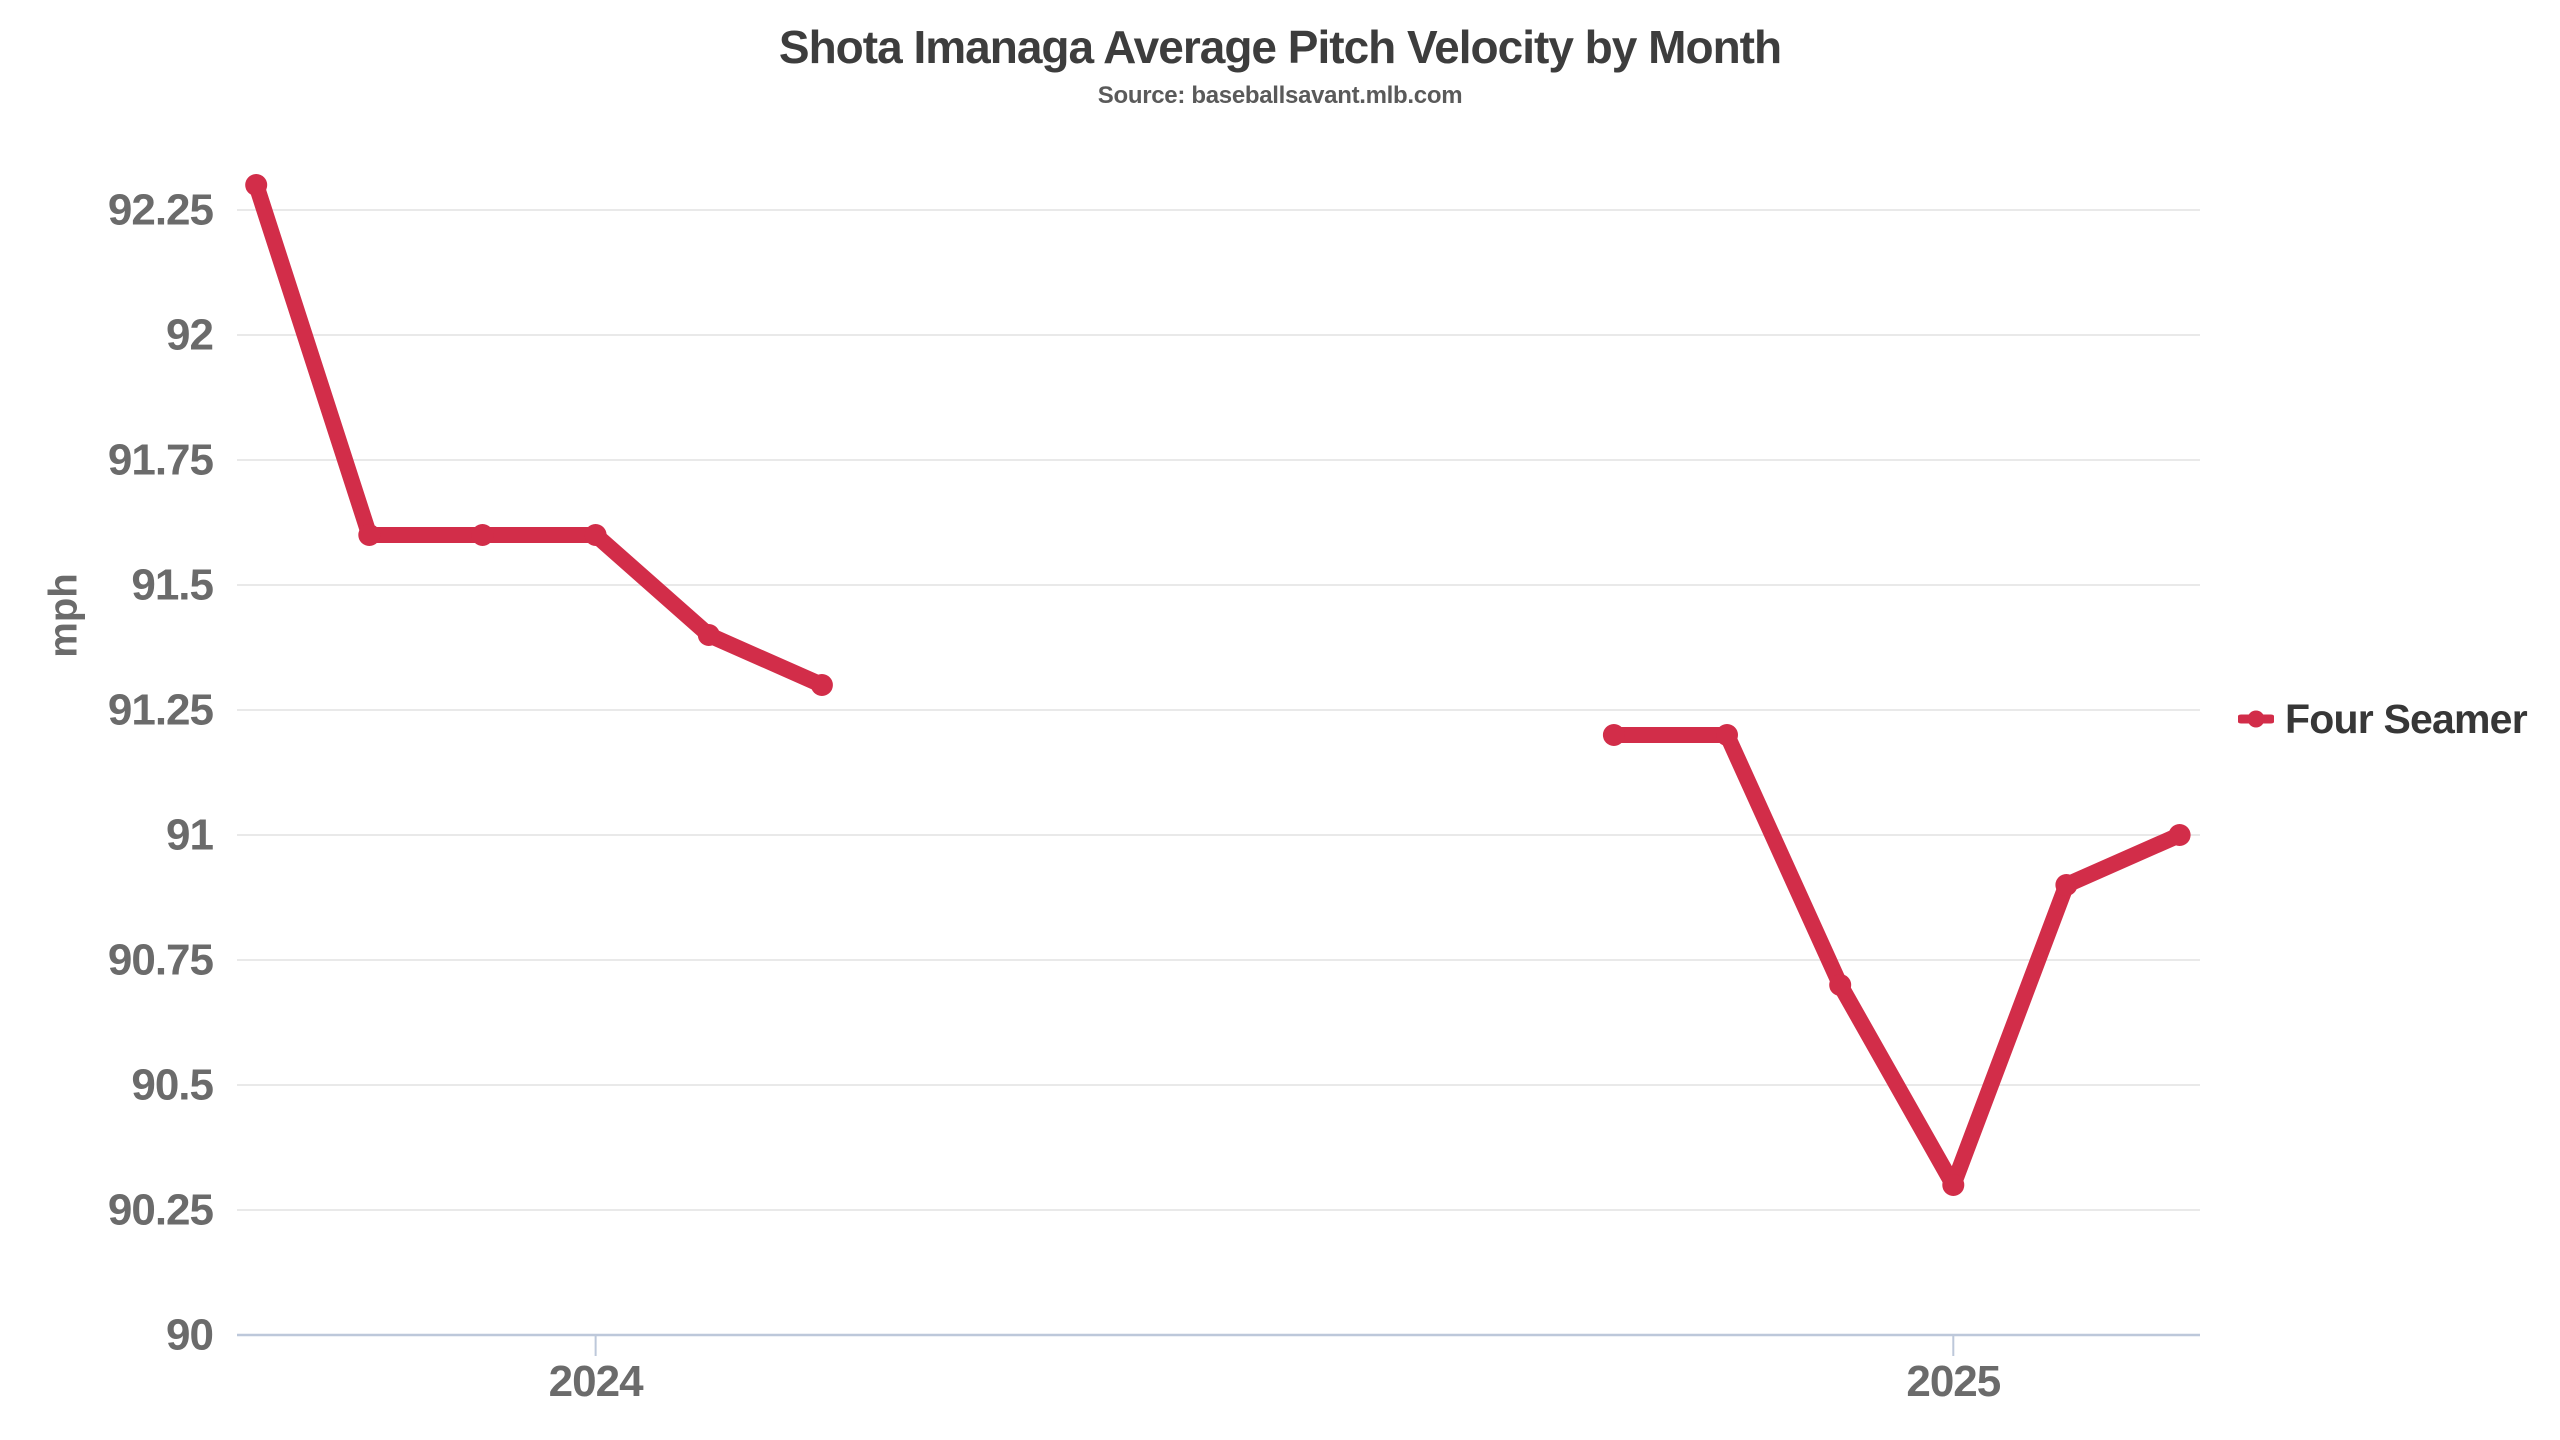 This screenshot has width=2560, height=1440. I want to click on y-tick-label-90.5: 90.5, so click(172, 1085).